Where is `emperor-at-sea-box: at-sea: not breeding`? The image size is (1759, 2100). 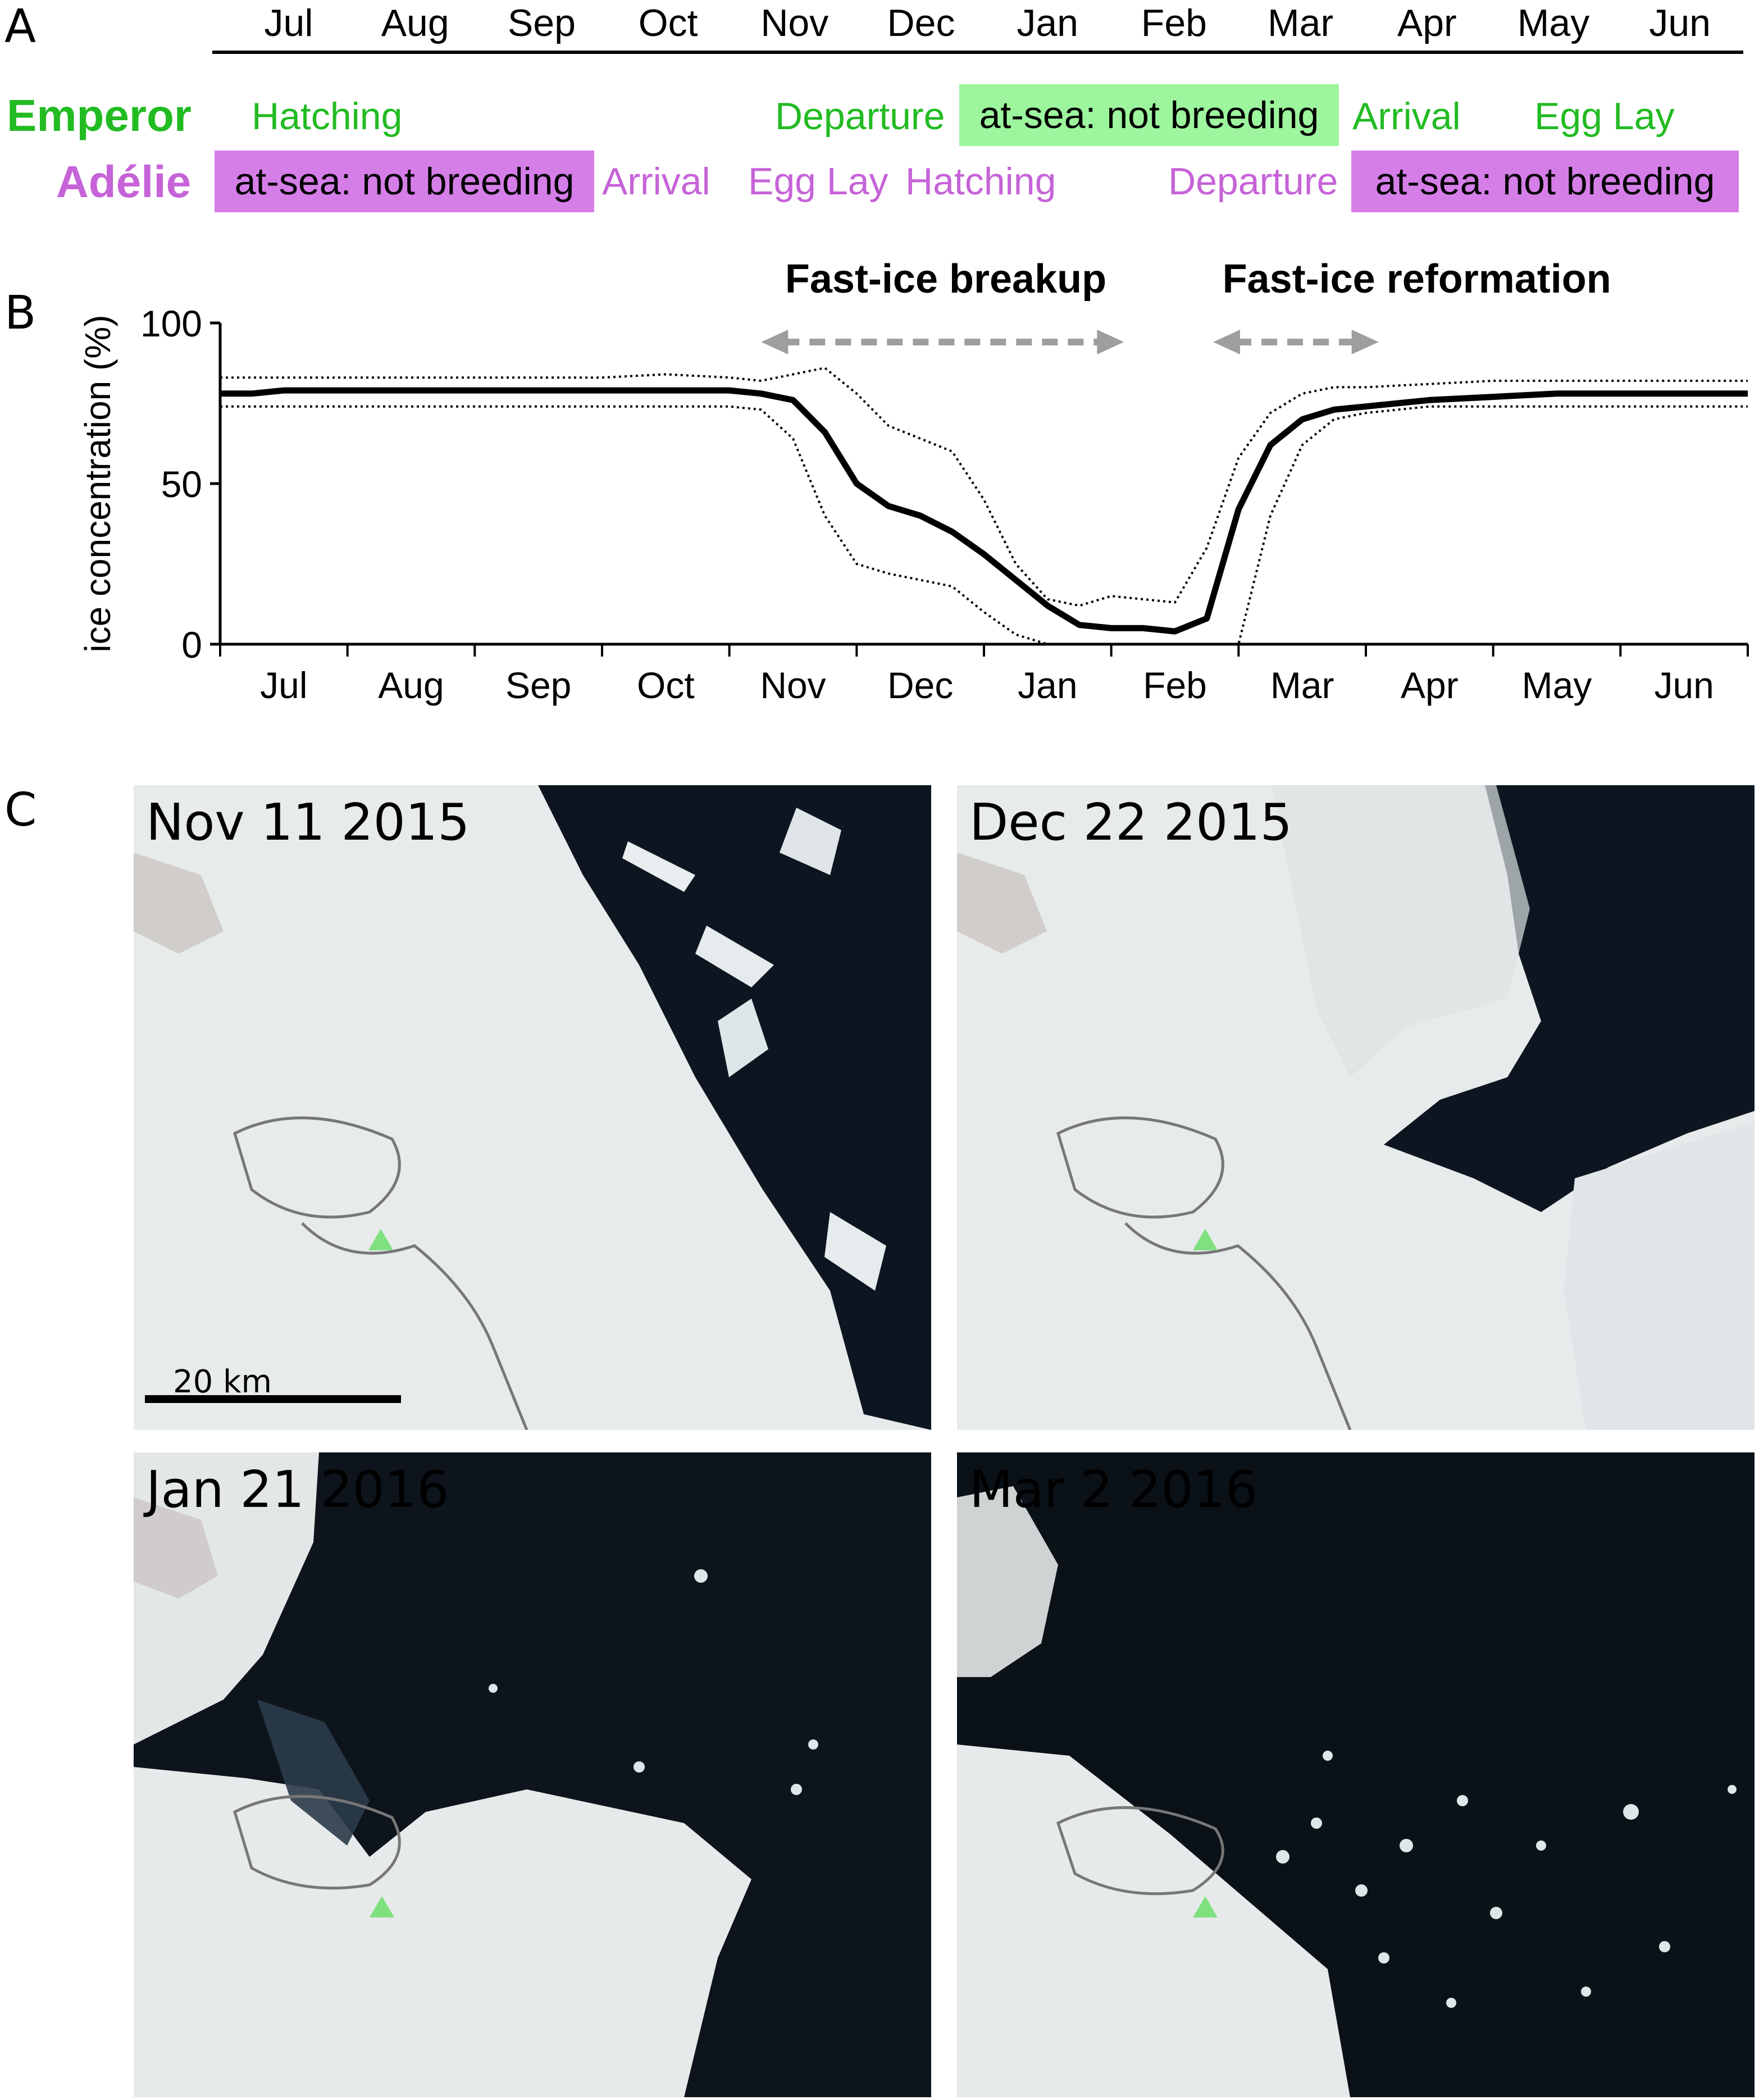
emperor-at-sea-box: at-sea: not breeding is located at coordinates (1149, 115).